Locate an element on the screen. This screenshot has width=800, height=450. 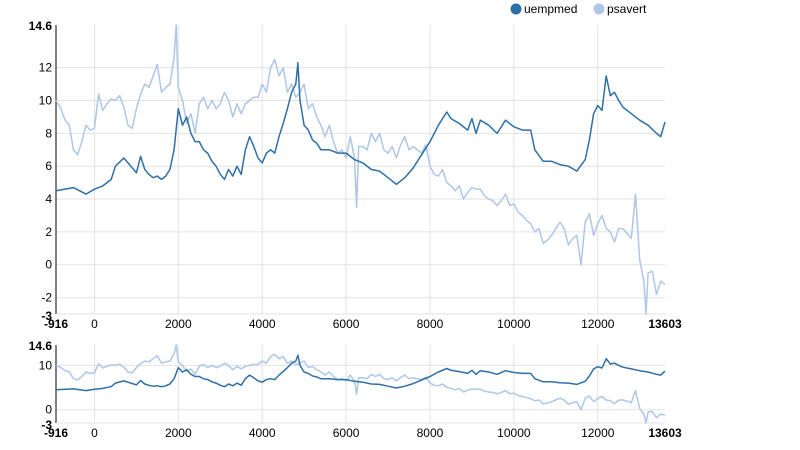
context-x-tick-label: 4000 is located at coordinates (262, 433).